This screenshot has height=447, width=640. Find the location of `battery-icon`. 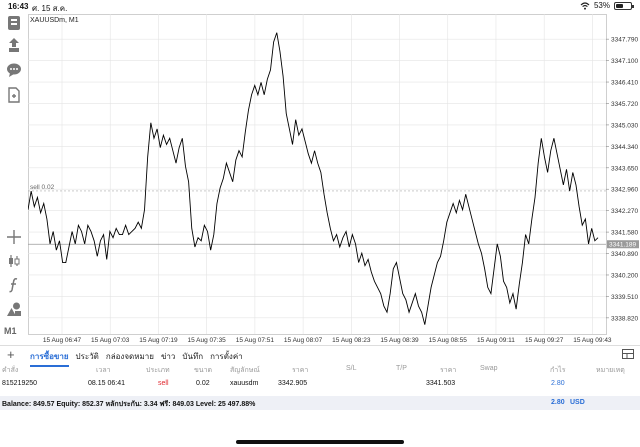

battery-icon is located at coordinates (624, 5).